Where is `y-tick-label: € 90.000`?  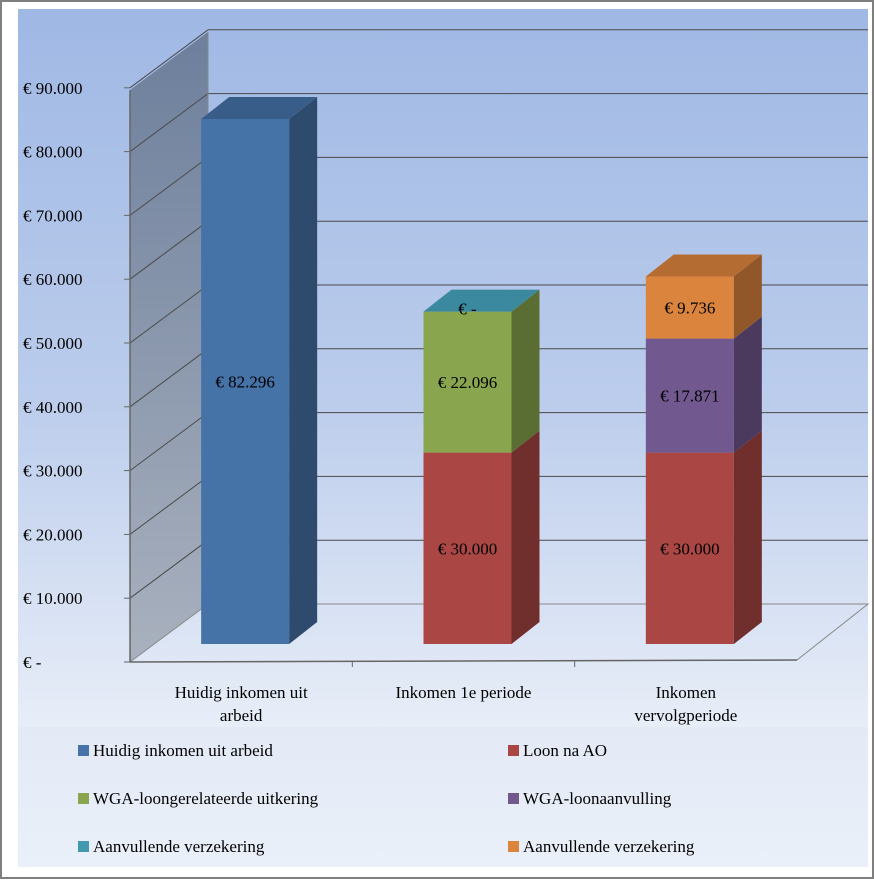 y-tick-label: € 90.000 is located at coordinates (53, 88).